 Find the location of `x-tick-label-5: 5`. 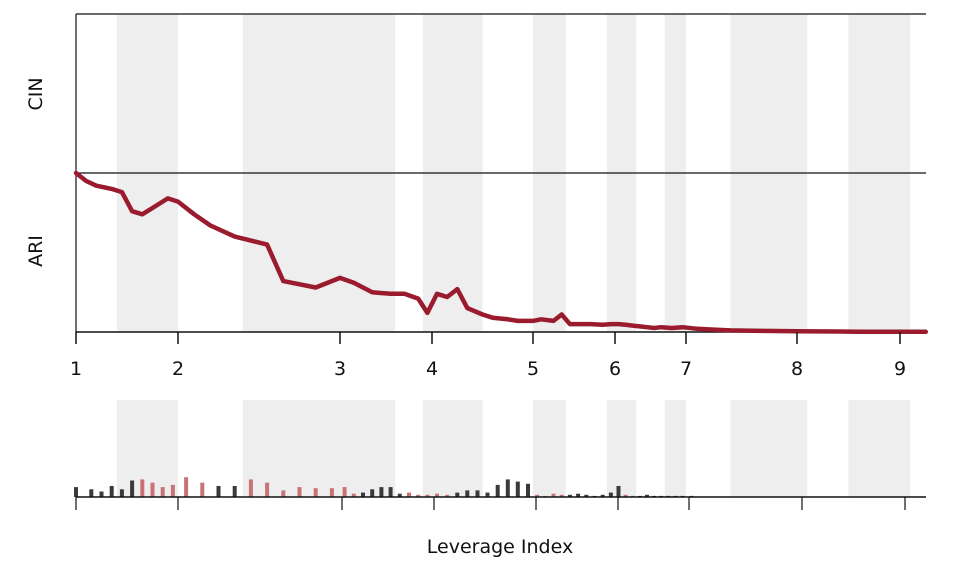

x-tick-label-5: 5 is located at coordinates (533, 369).